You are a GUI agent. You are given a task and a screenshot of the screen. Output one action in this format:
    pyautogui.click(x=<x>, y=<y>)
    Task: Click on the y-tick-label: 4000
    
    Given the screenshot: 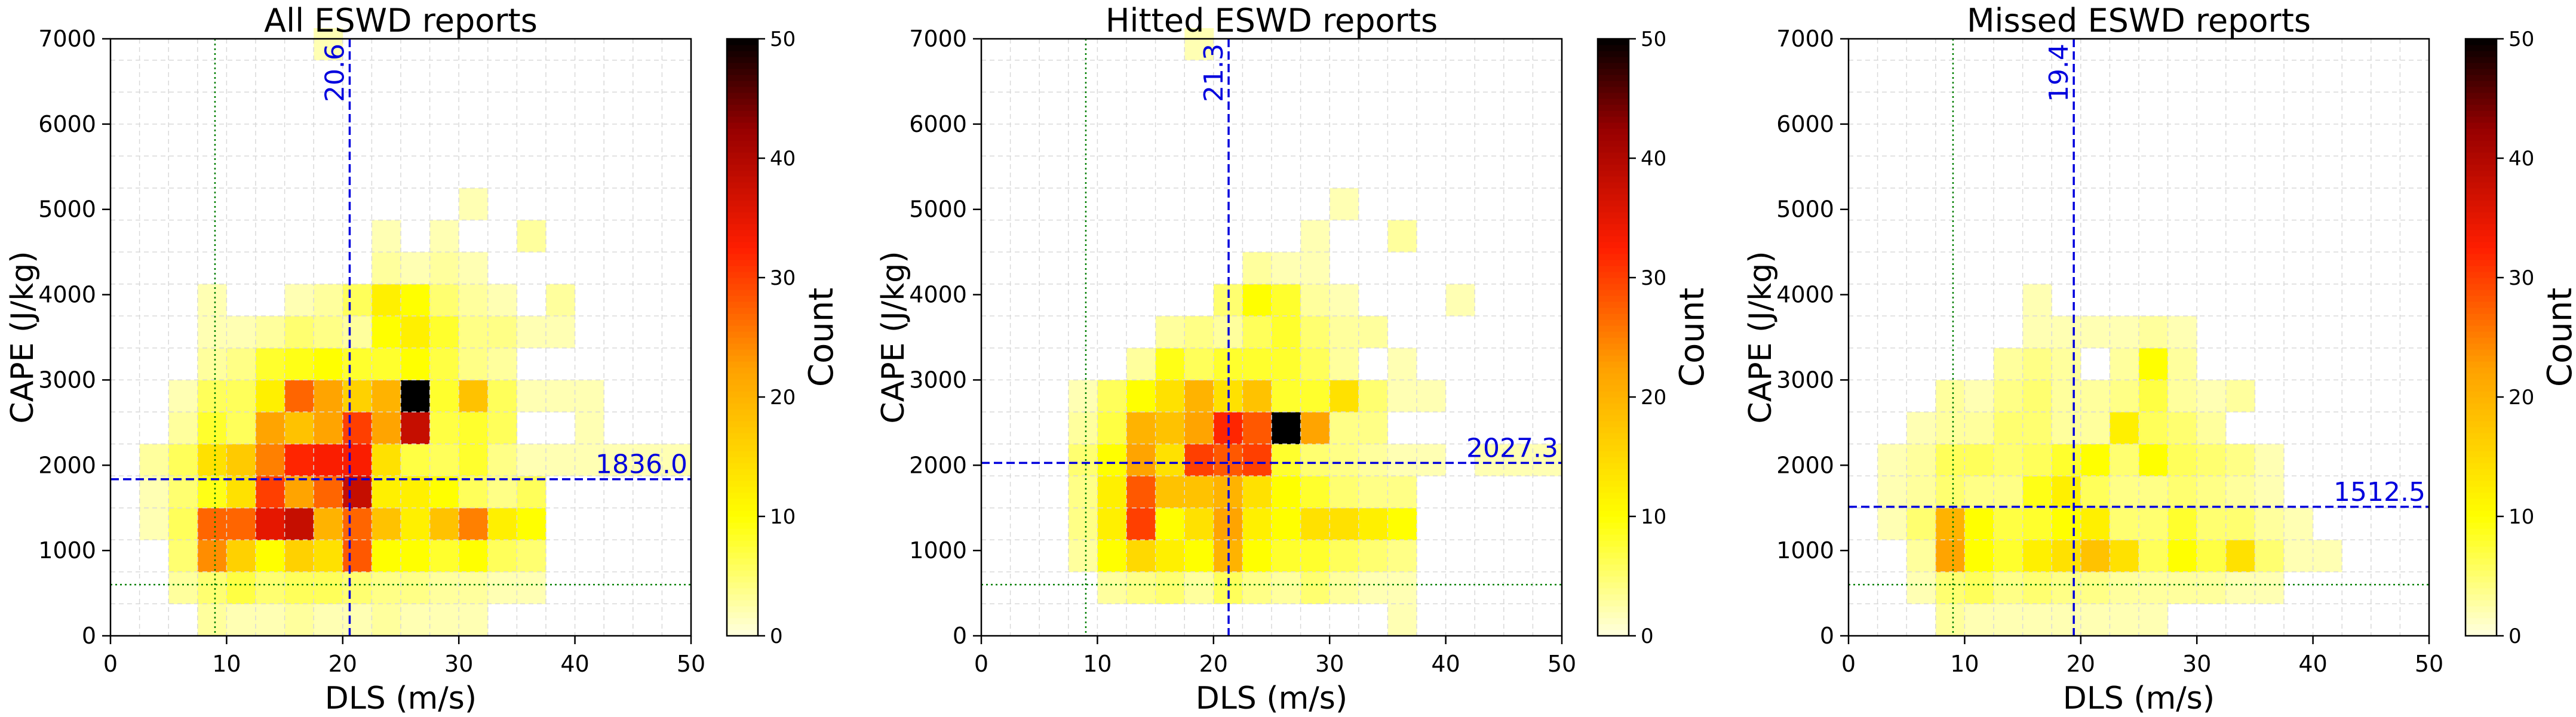 What is the action you would take?
    pyautogui.click(x=67, y=295)
    